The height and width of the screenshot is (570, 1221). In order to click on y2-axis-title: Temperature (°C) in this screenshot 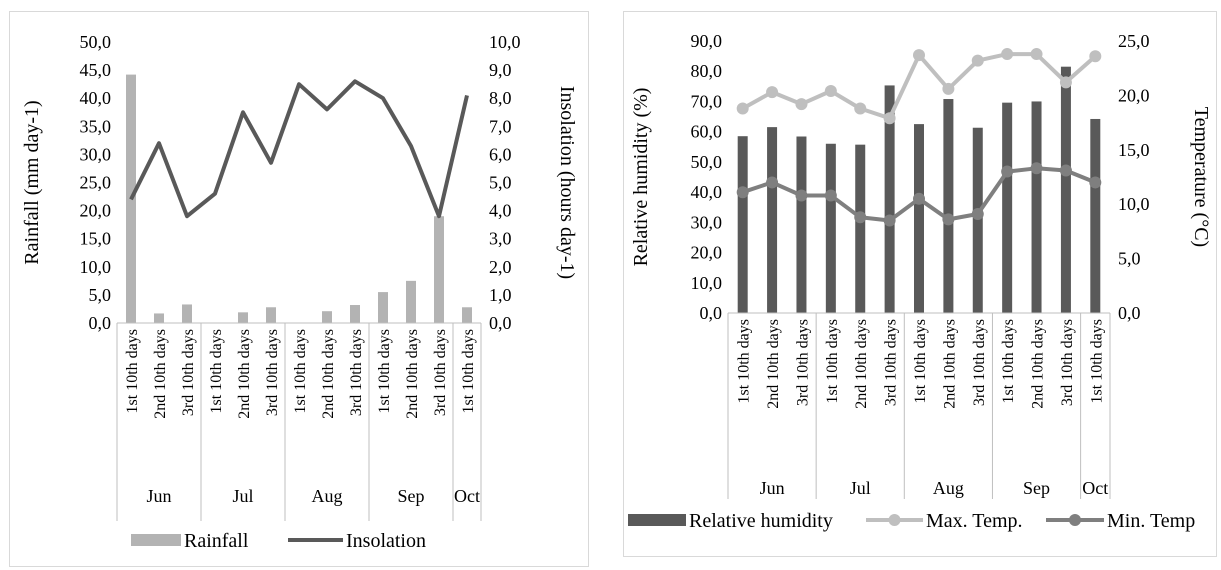, I will do `click(1201, 177)`.